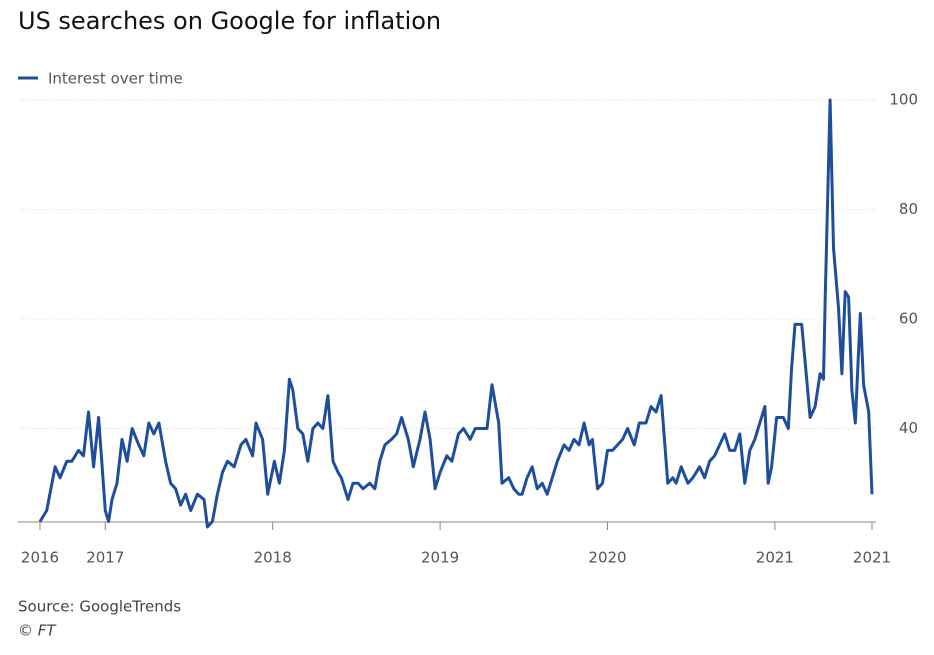 The width and height of the screenshot is (934, 655). Describe the element at coordinates (99, 607) in the screenshot. I see `source: Source: GoogleTrends` at that location.